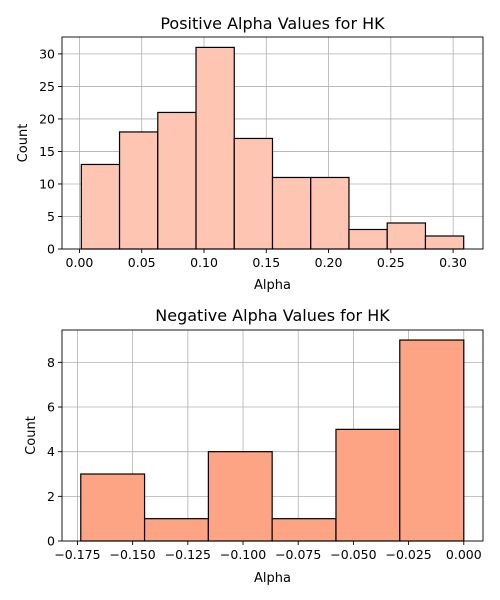 This screenshot has width=500, height=600. What do you see at coordinates (47, 118) in the screenshot?
I see `y-tick-label: 20` at bounding box center [47, 118].